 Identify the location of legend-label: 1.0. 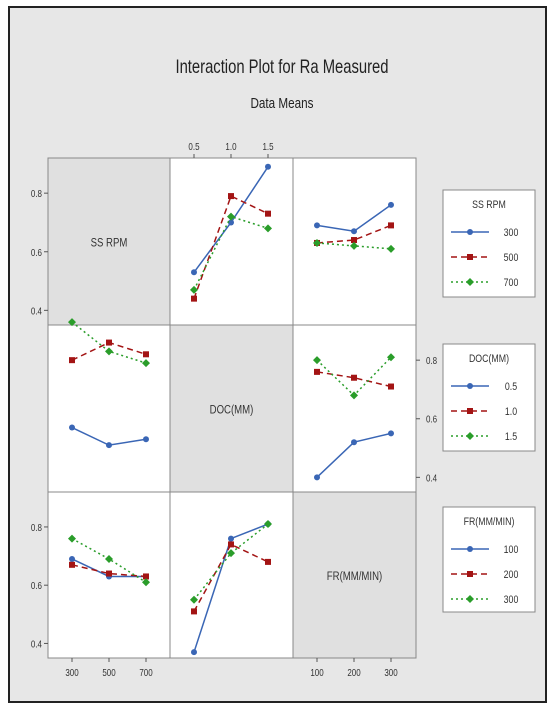
(511, 412).